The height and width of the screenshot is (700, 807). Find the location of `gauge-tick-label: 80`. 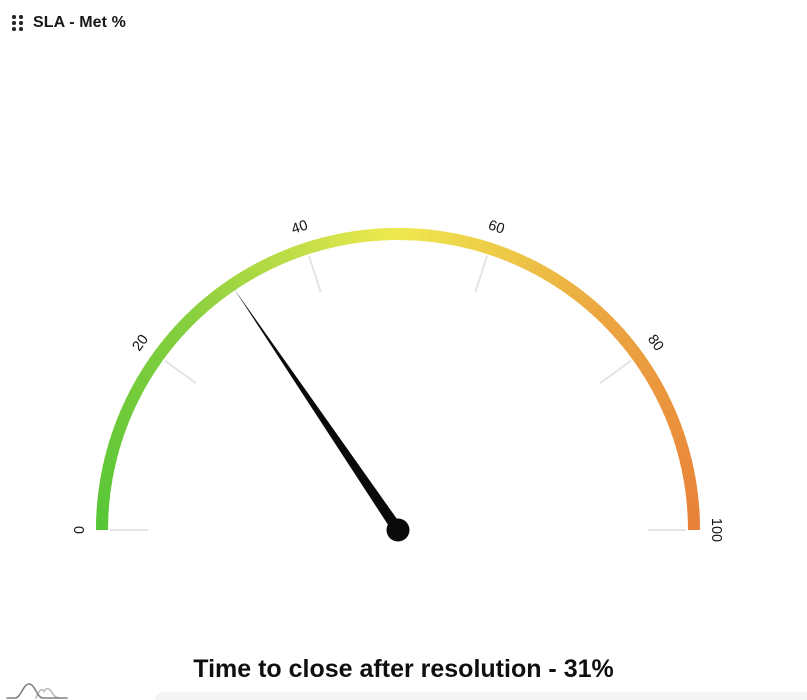

gauge-tick-label: 80 is located at coordinates (655, 343).